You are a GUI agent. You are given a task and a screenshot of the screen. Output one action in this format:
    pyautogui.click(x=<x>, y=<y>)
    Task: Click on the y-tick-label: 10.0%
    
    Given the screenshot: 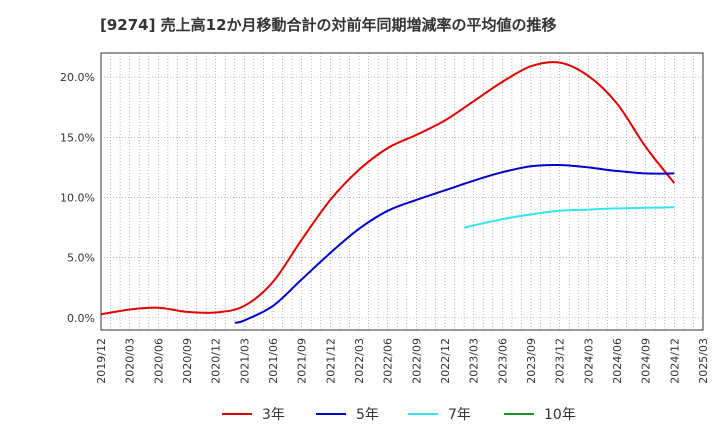 What is the action you would take?
    pyautogui.click(x=77, y=198)
    